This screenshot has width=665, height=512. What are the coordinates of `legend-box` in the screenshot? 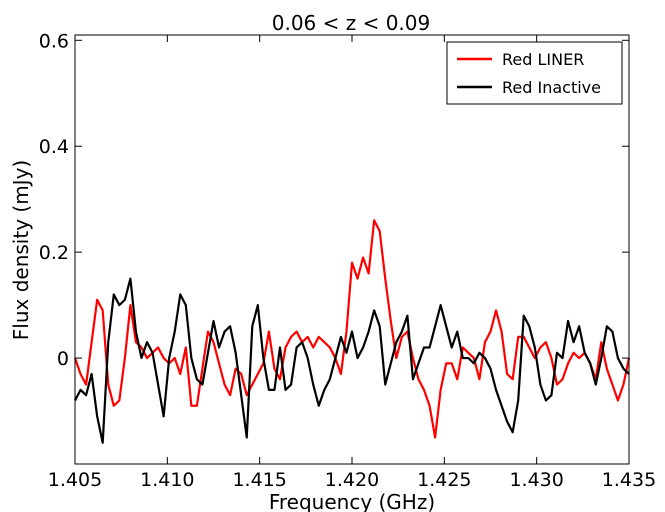 It's located at (534, 73).